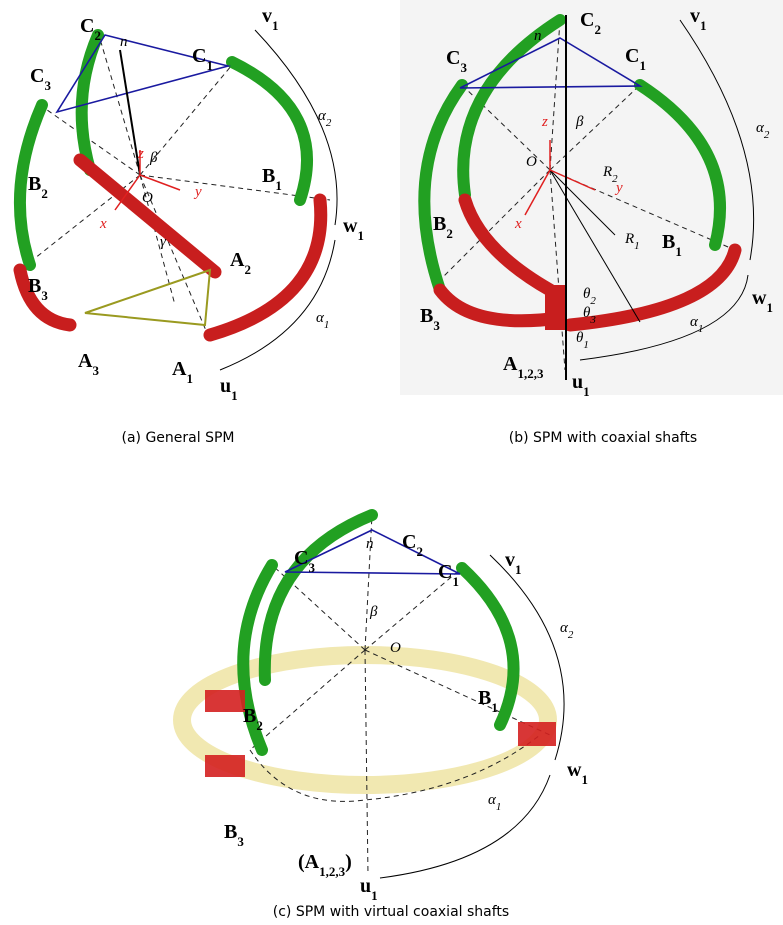 The height and width of the screenshot is (925, 783). I want to click on point-label: n, so click(370, 544).